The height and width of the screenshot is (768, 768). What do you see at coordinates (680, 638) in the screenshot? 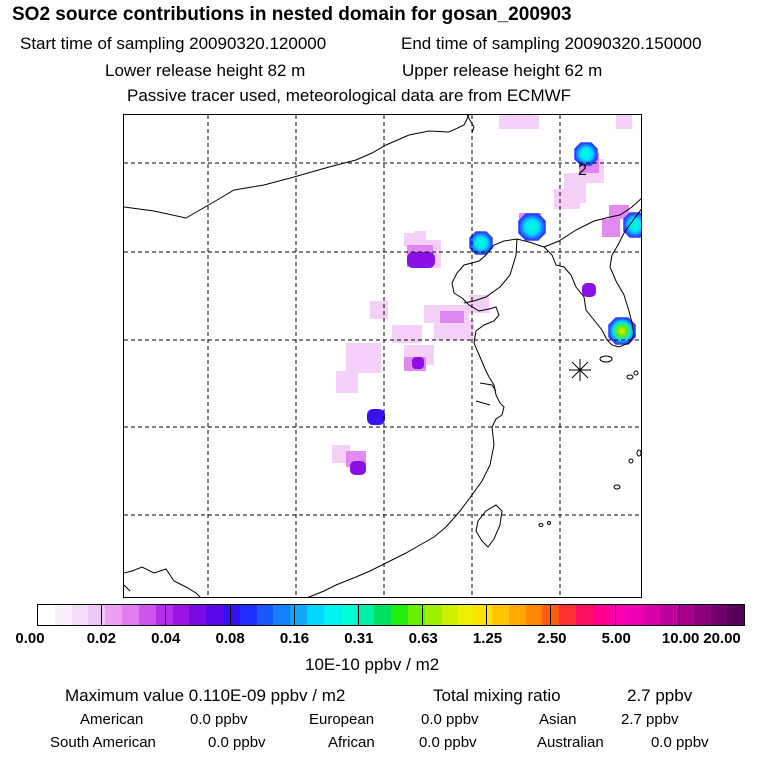
I see `colorbar-tick-label: 10.00` at bounding box center [680, 638].